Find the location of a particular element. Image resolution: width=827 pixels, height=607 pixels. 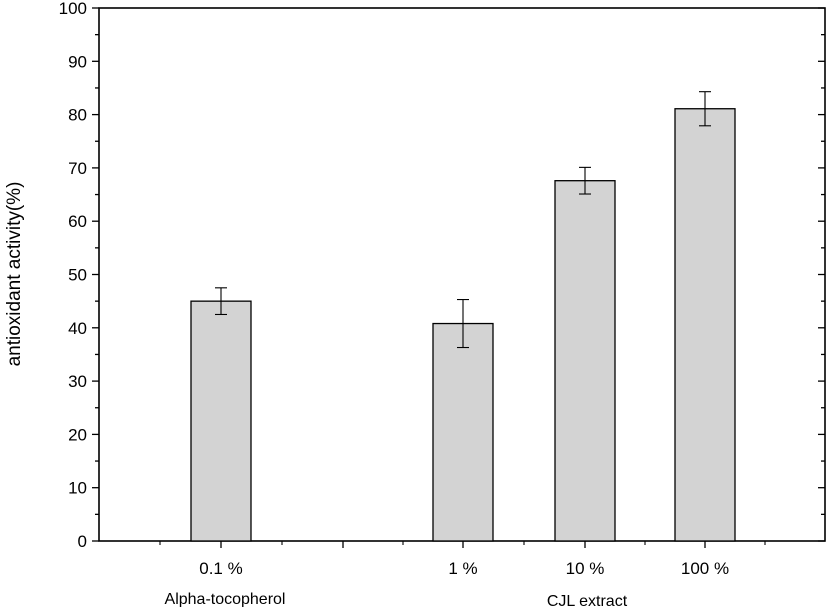

y-tick-label: 40 is located at coordinates (77, 328).